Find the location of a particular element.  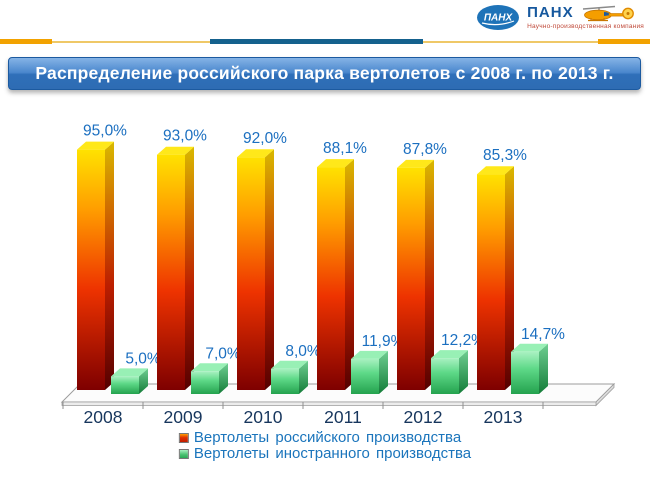

bar-russian-2010 is located at coordinates (251, 273).